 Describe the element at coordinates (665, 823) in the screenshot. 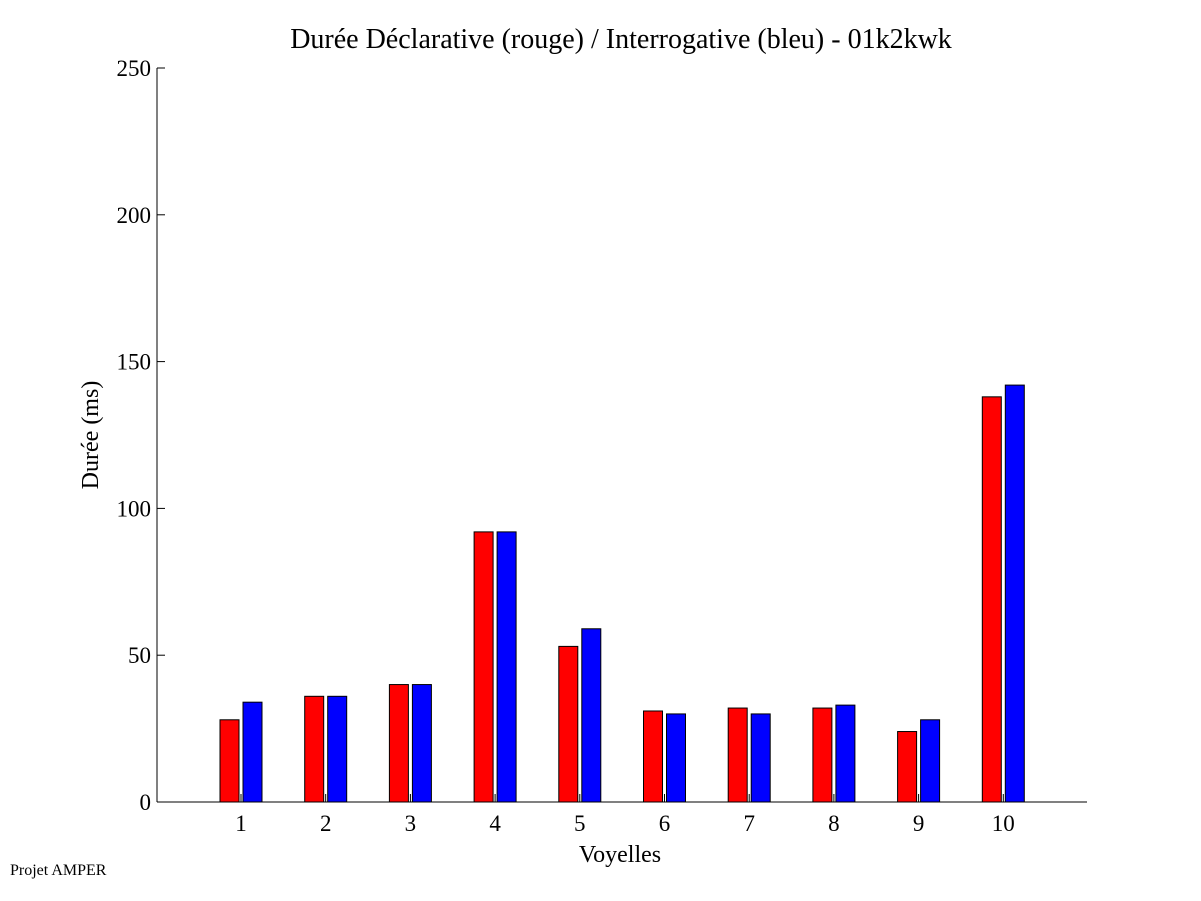

I see `x-tick-label-6: 6` at that location.